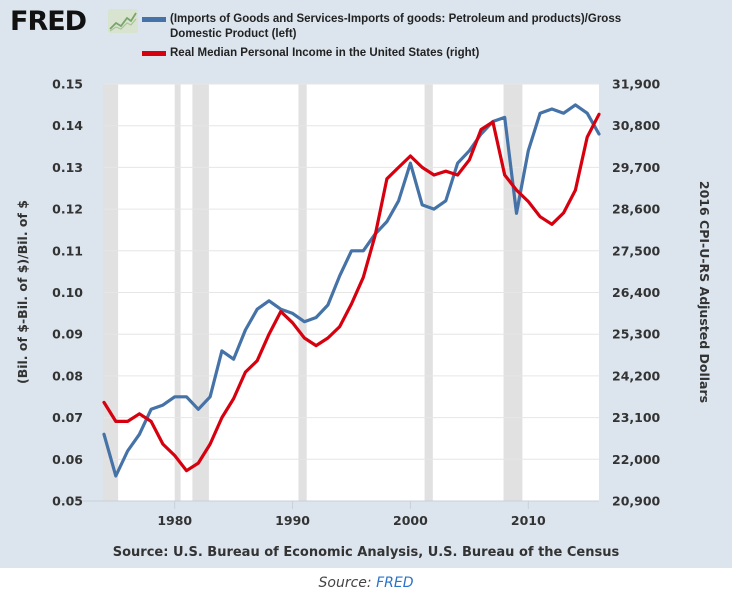 The width and height of the screenshot is (732, 598). Describe the element at coordinates (347, 583) in the screenshot. I see `caption-prefix: Source:` at that location.